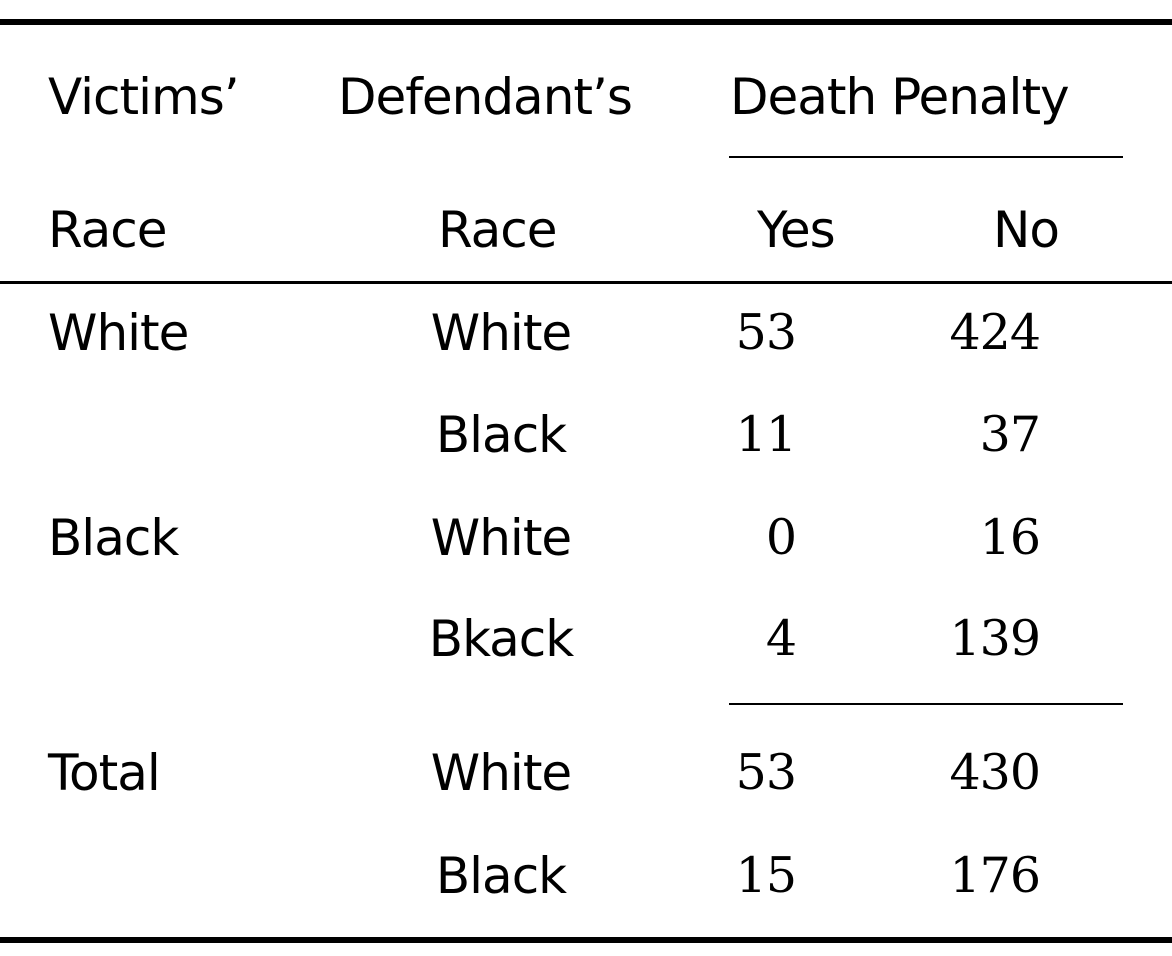 The width and height of the screenshot is (1172, 956). What do you see at coordinates (796, 230) in the screenshot?
I see `header-yes: Yes` at bounding box center [796, 230].